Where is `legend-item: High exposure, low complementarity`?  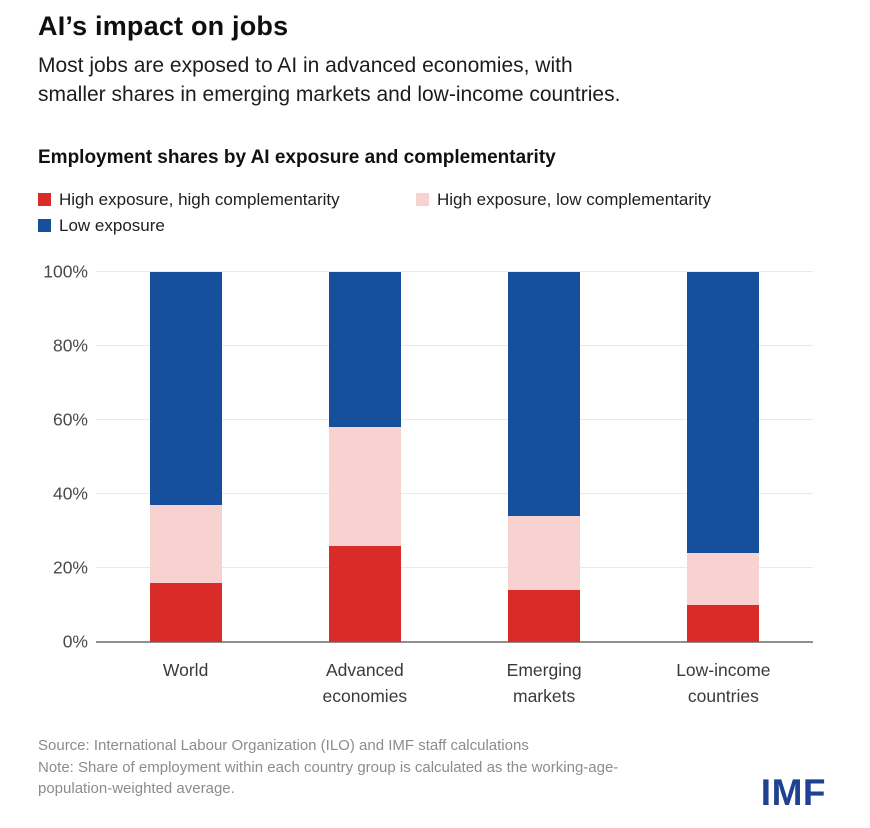
legend-item: High exposure, low complementarity is located at coordinates (624, 199).